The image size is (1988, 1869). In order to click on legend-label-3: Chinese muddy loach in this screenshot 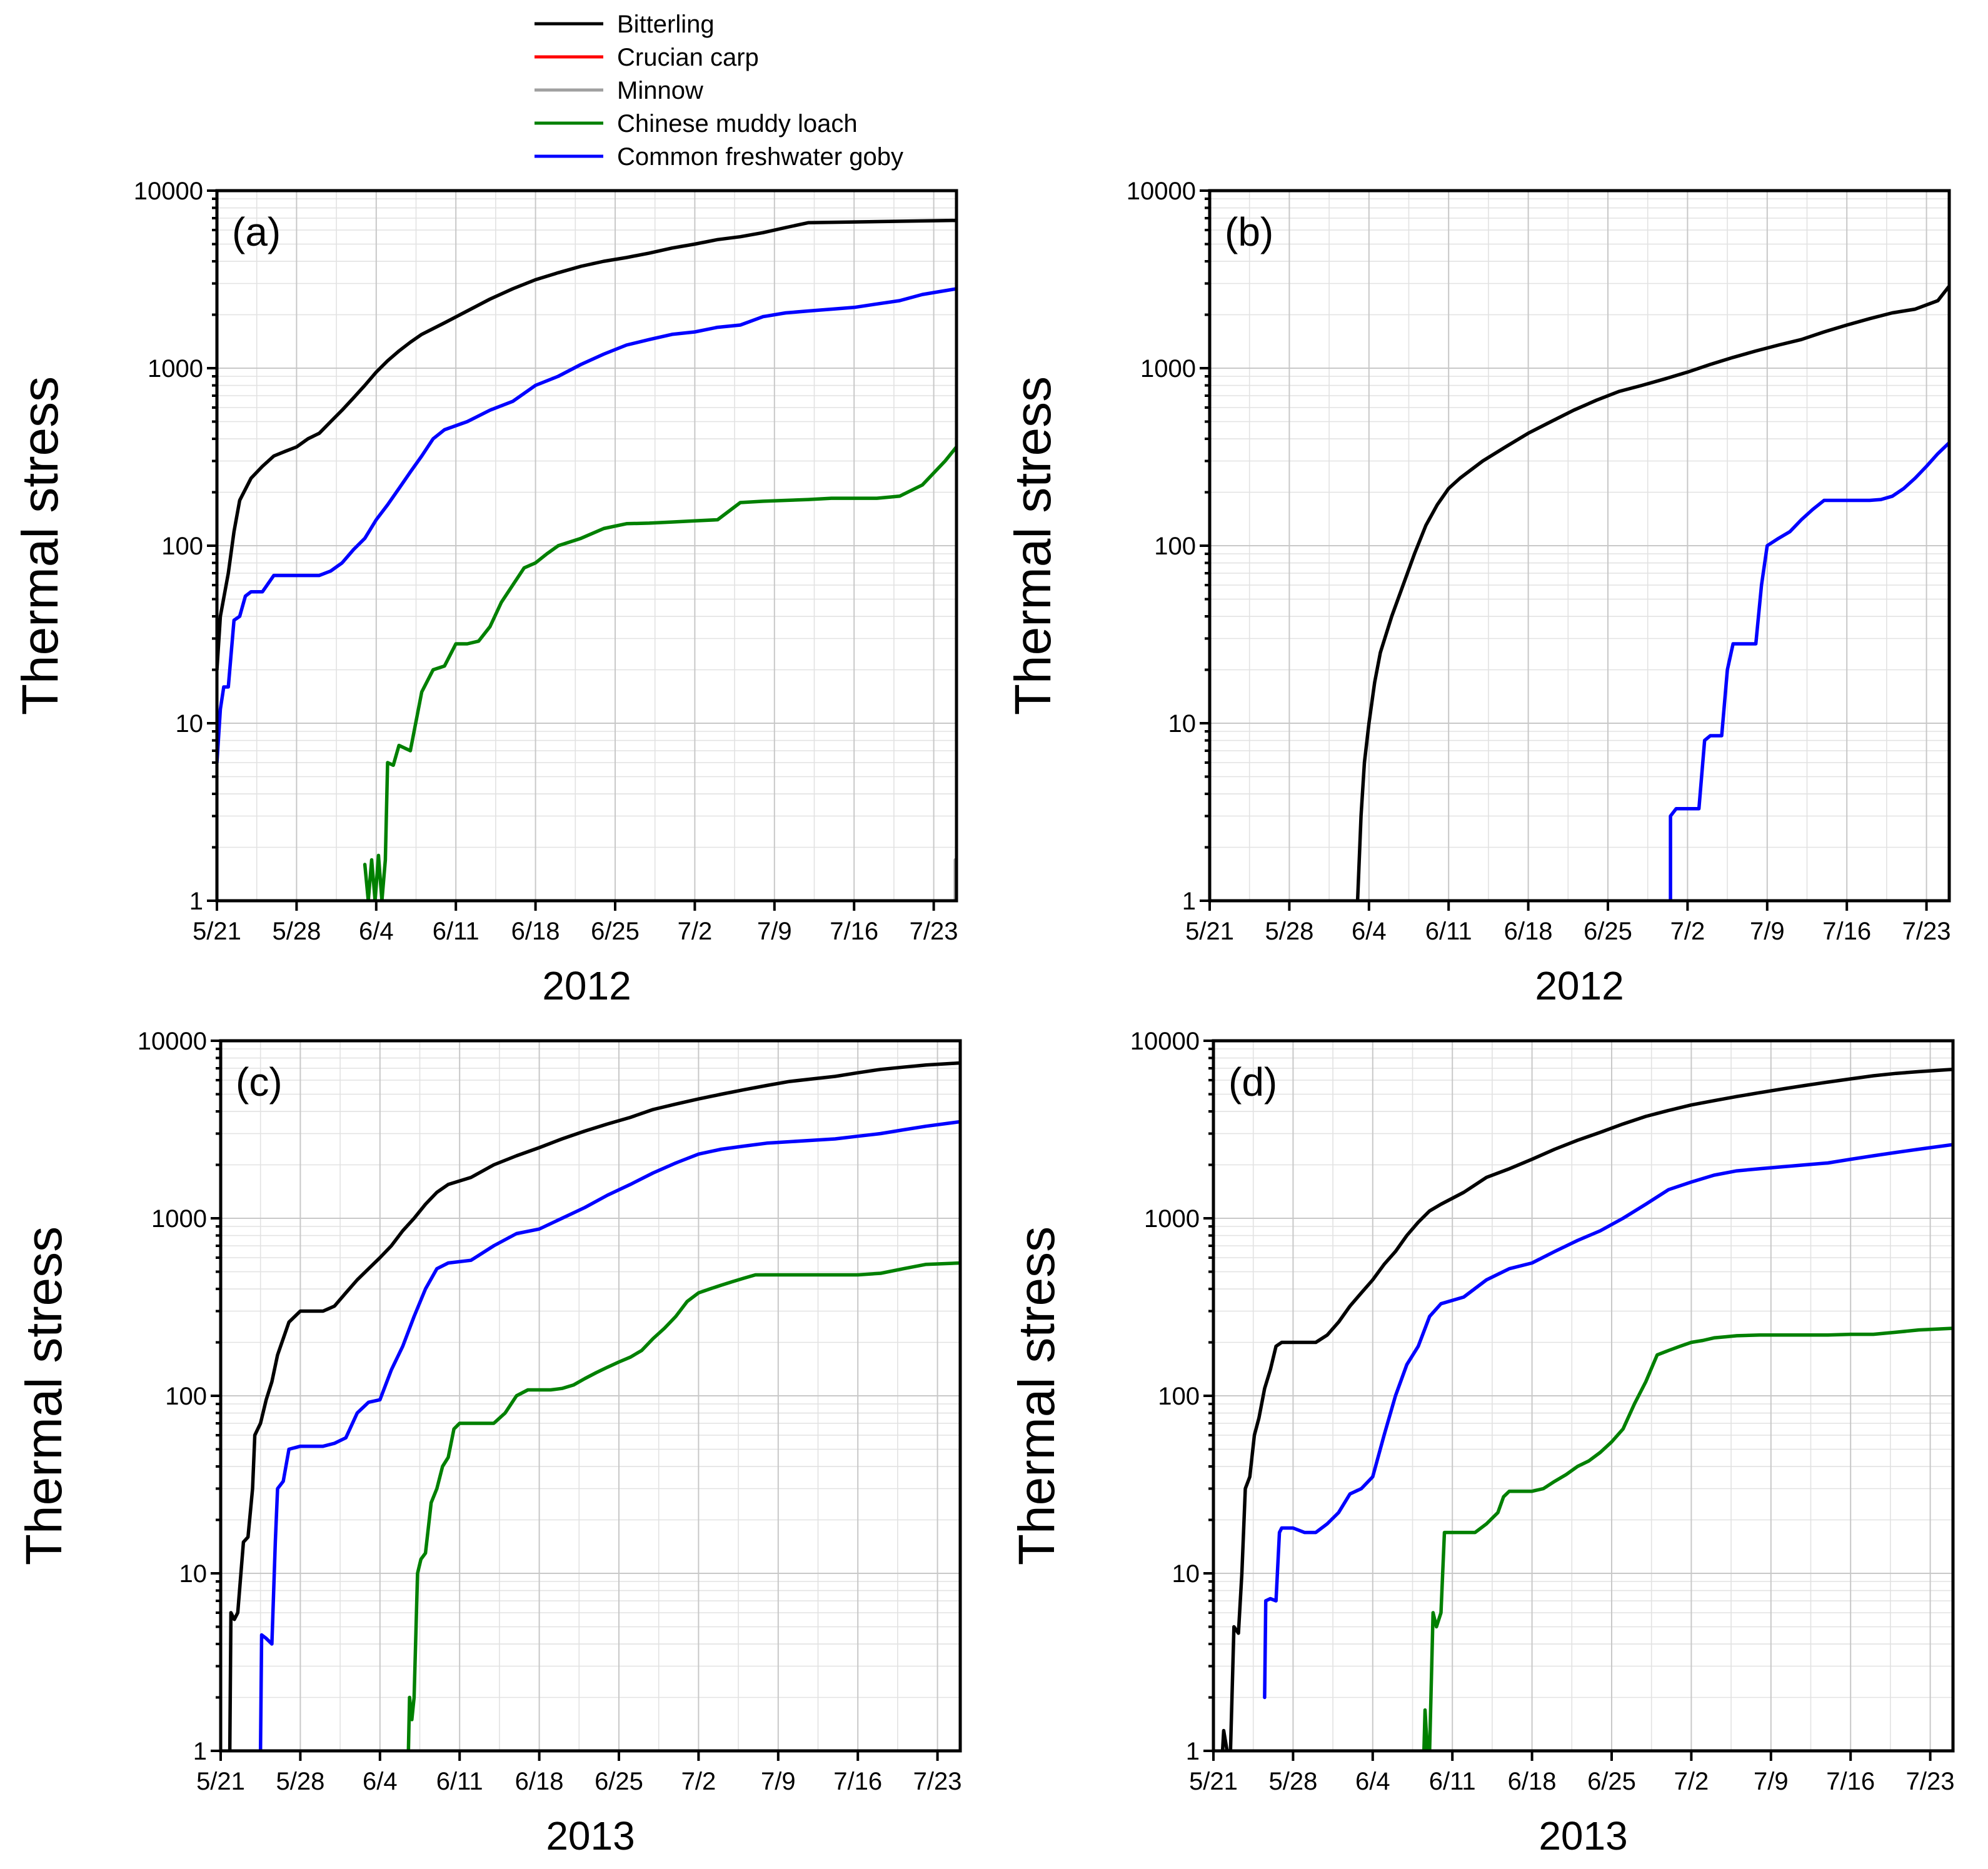, I will do `click(737, 124)`.